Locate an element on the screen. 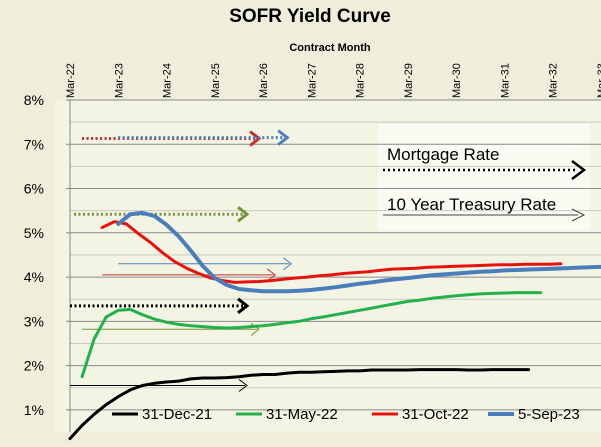 The image size is (601, 447). x-tick-label: Mar-27 is located at coordinates (312, 80).